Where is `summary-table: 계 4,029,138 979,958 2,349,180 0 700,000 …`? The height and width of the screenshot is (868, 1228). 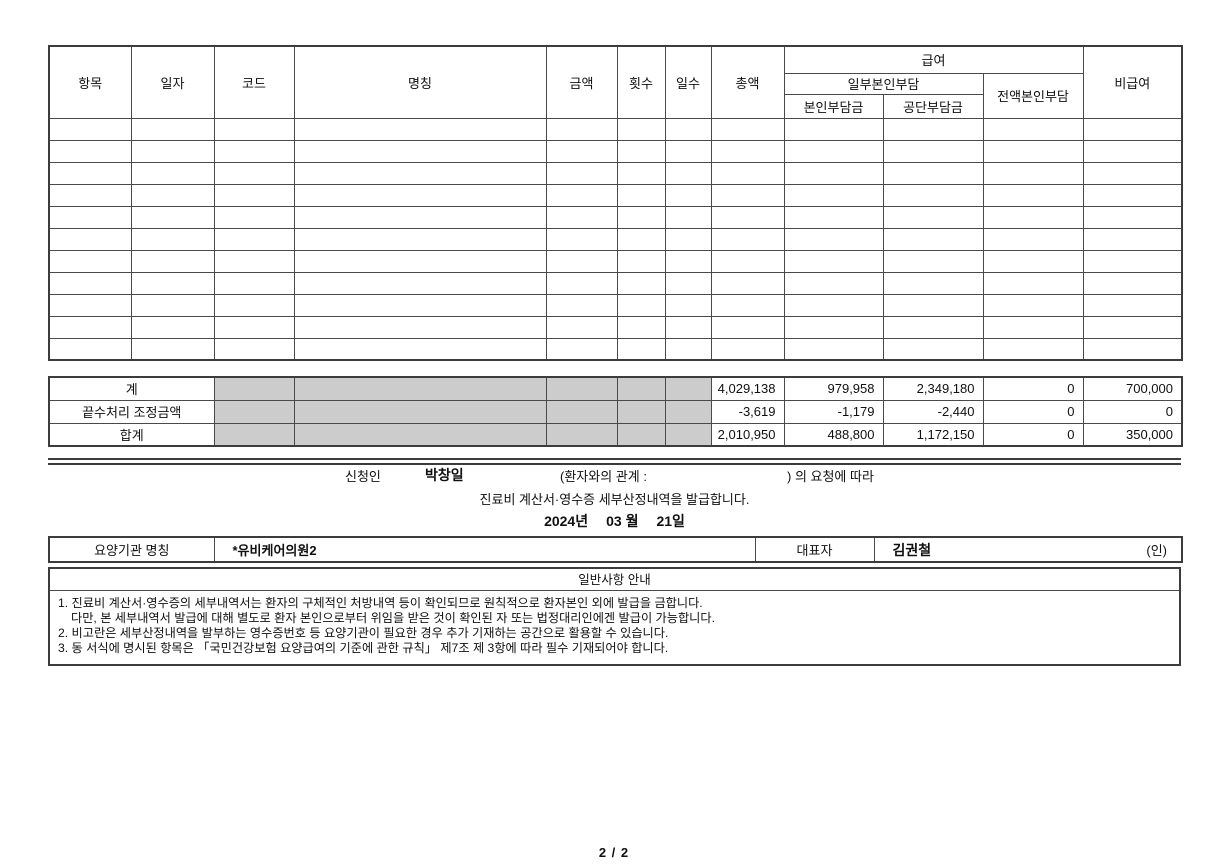 summary-table: 계 4,029,138 979,958 2,349,180 0 700,000 … is located at coordinates (615, 411).